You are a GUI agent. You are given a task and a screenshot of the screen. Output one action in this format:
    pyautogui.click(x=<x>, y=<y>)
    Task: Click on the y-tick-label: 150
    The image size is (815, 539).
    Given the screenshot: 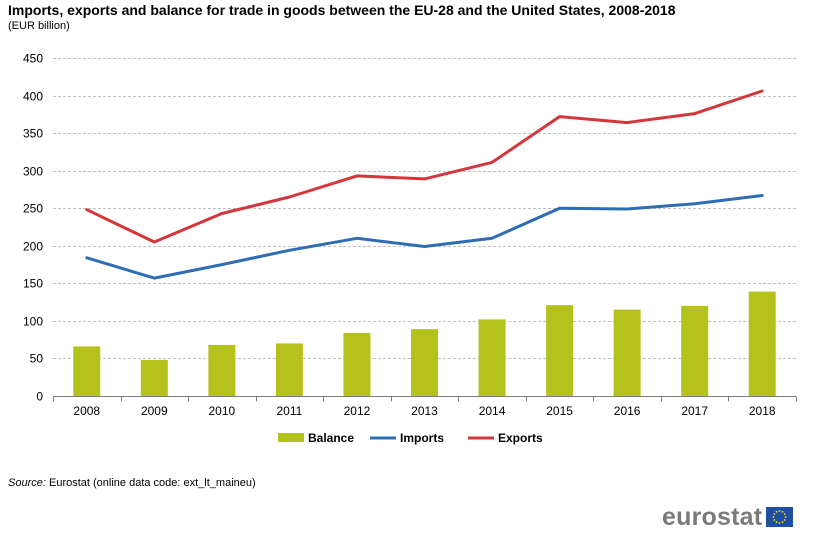 What is the action you would take?
    pyautogui.click(x=33, y=284)
    